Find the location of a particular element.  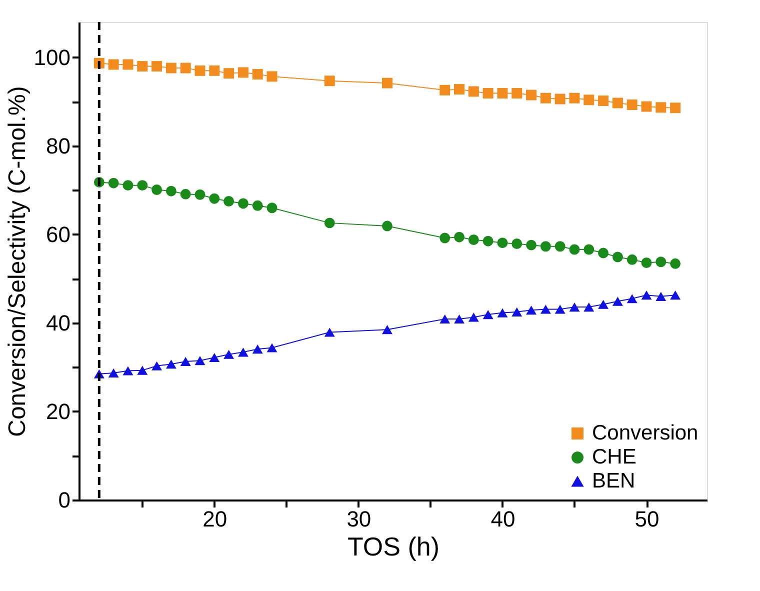

y-tick-label: 80 is located at coordinates (58, 145).